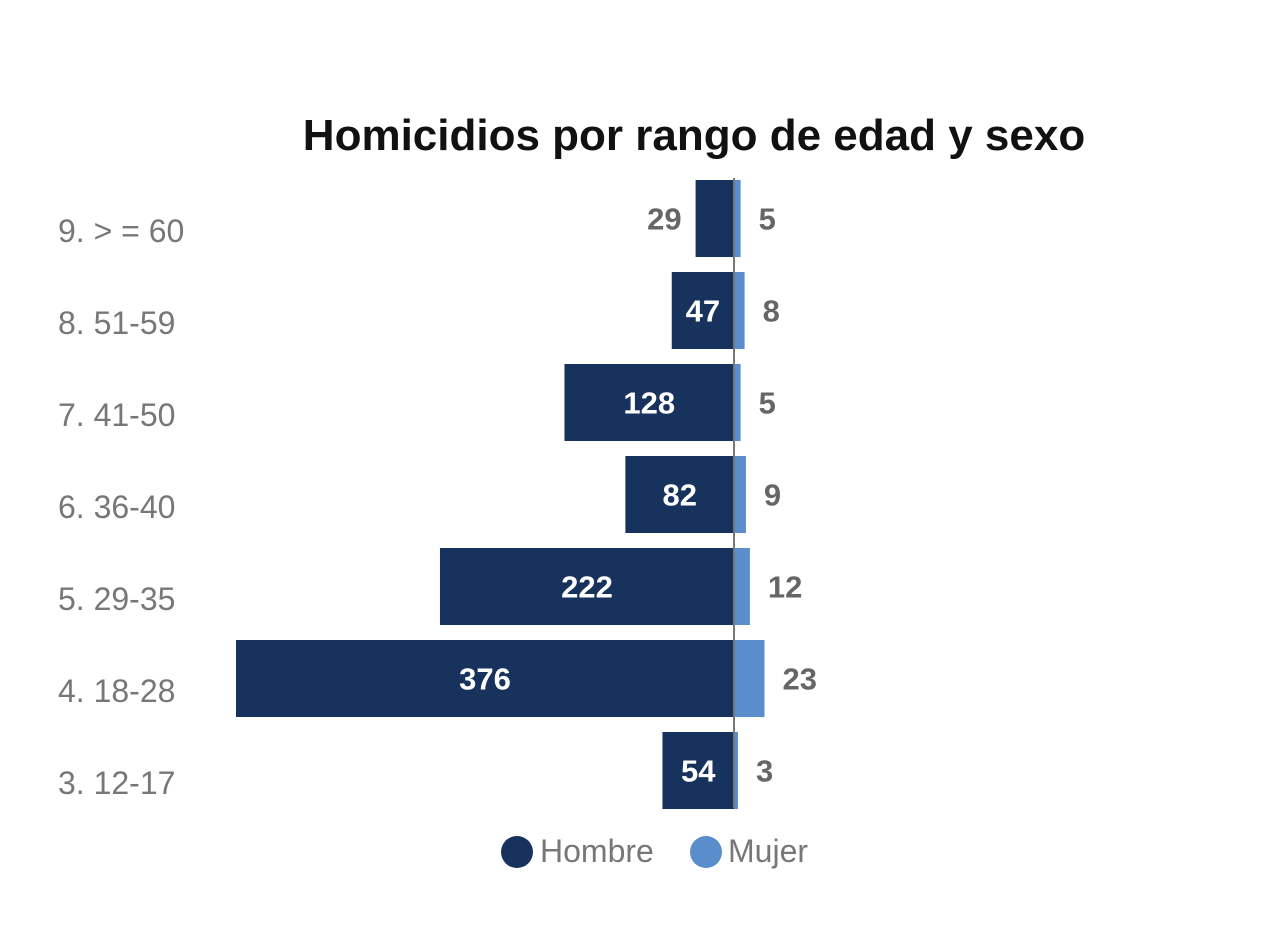 Image resolution: width=1280 pixels, height=945 pixels. Describe the element at coordinates (664, 219) in the screenshot. I see `data-label-hombre: 29` at that location.